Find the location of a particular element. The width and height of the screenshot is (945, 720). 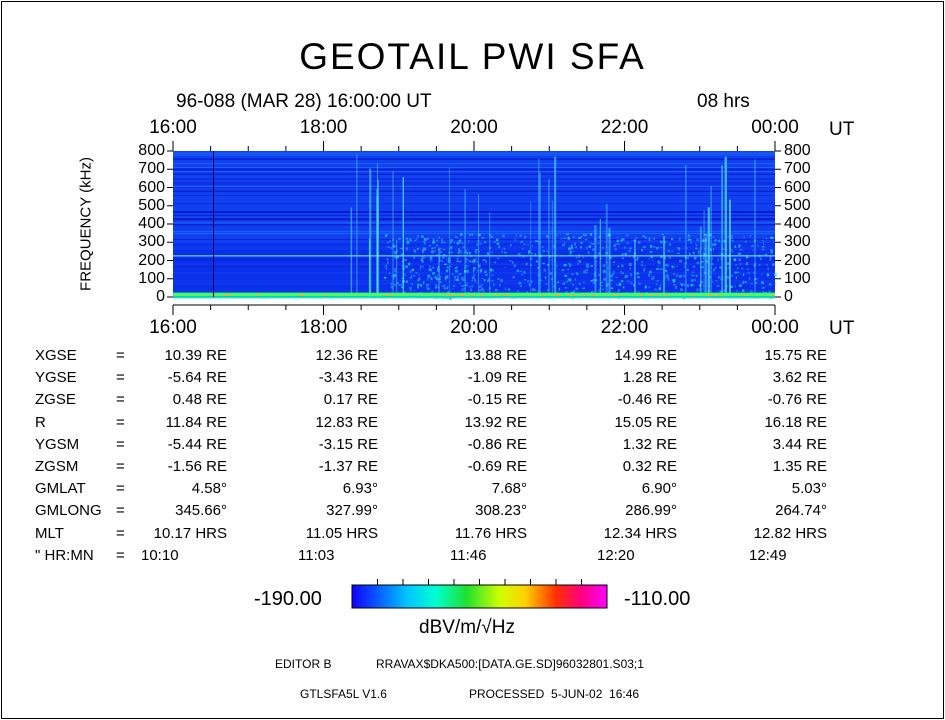

spectrogram-emission is located at coordinates (580, 266).